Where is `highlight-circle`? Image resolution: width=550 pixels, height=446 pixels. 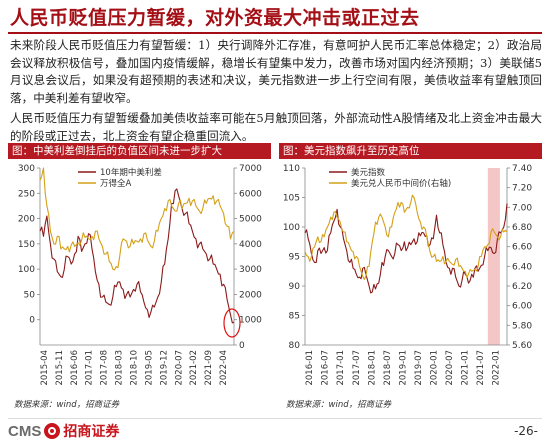 highlight-circle is located at coordinates (232, 323).